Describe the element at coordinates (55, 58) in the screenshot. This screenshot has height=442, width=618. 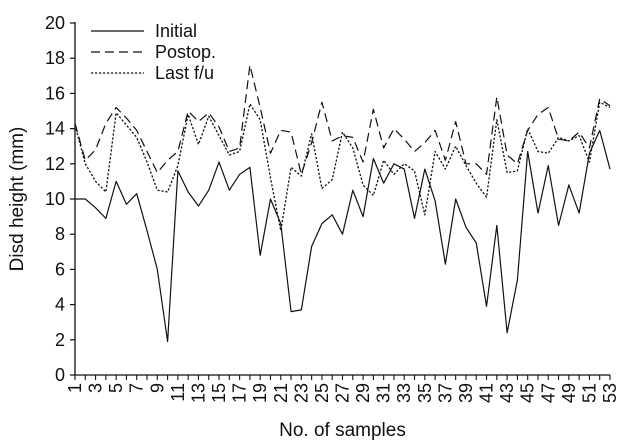
I see `y-tick-label: 18` at that location.